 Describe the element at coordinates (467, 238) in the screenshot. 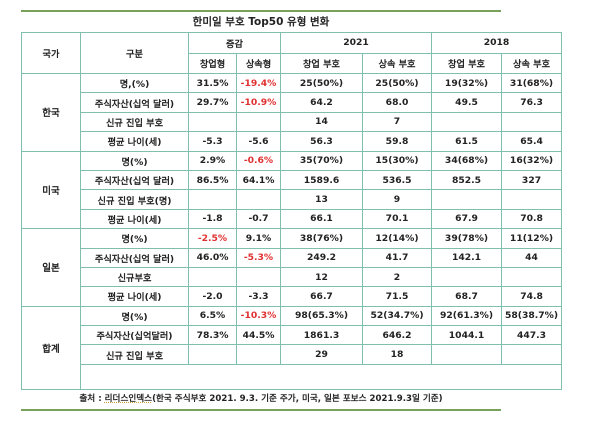

I see `value-cell: 39(78%)` at that location.